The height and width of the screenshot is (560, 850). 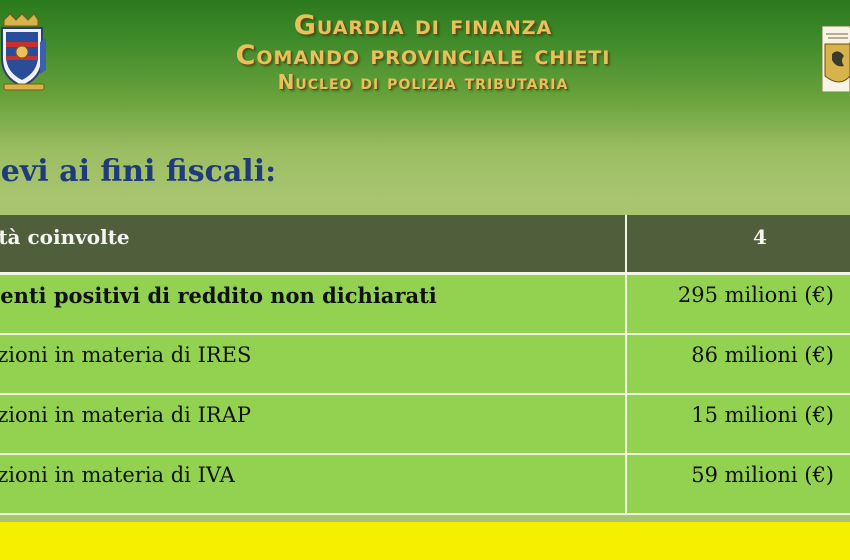 What do you see at coordinates (125, 415) in the screenshot?
I see `table-row-label: lazioni in materia di IRAP` at bounding box center [125, 415].